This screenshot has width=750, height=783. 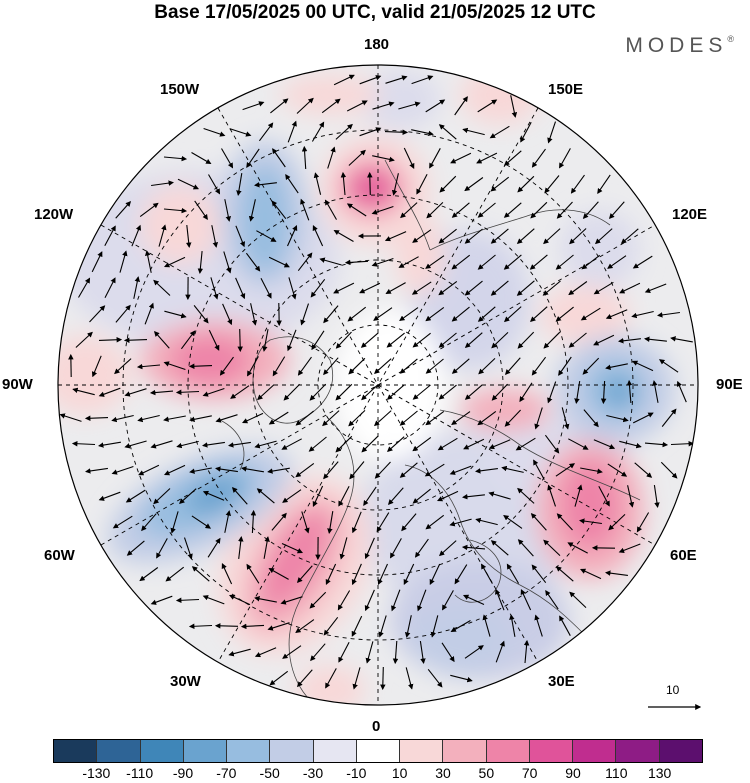 I want to click on lon-label-30w: 30W, so click(x=185, y=681).